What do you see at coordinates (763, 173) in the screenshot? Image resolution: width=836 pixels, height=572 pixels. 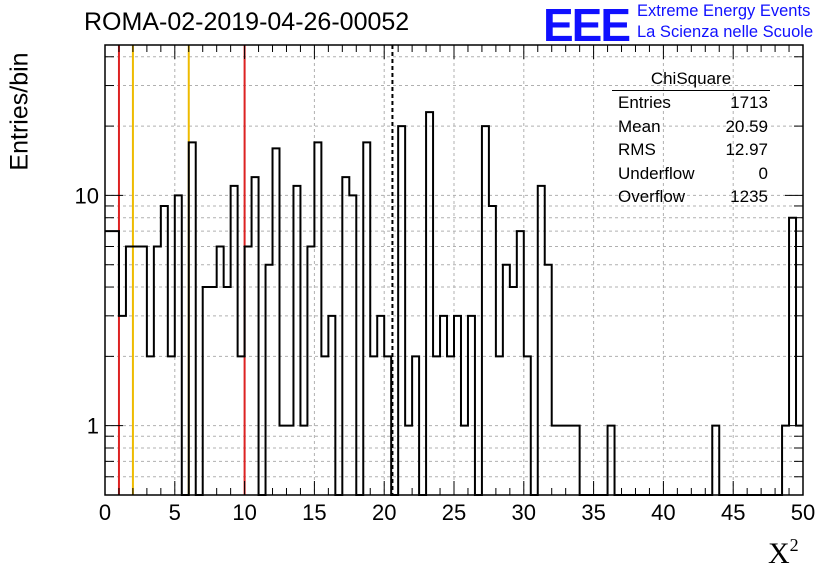 I see `stats-value: 0` at bounding box center [763, 173].